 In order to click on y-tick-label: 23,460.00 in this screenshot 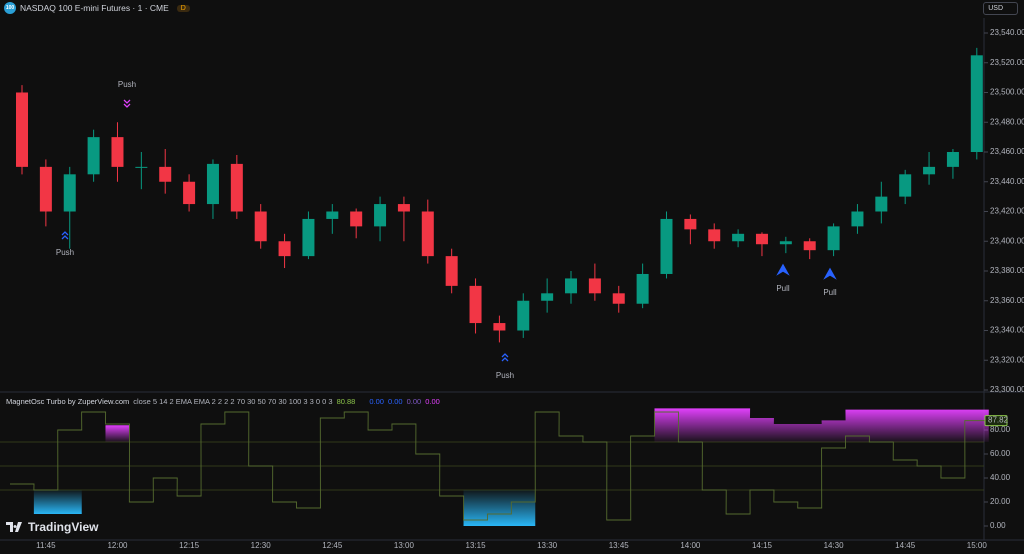, I will do `click(1007, 151)`.